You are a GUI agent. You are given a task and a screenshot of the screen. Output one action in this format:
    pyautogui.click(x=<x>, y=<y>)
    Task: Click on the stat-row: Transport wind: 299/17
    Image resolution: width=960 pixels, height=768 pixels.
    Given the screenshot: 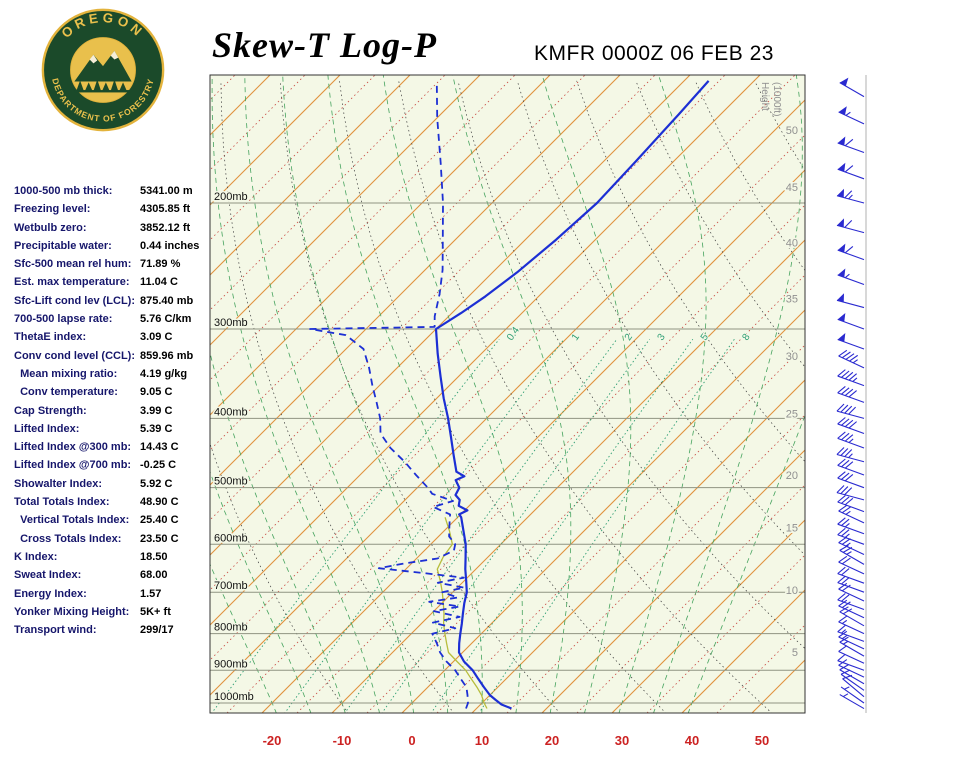 What is the action you would take?
    pyautogui.click(x=113, y=633)
    